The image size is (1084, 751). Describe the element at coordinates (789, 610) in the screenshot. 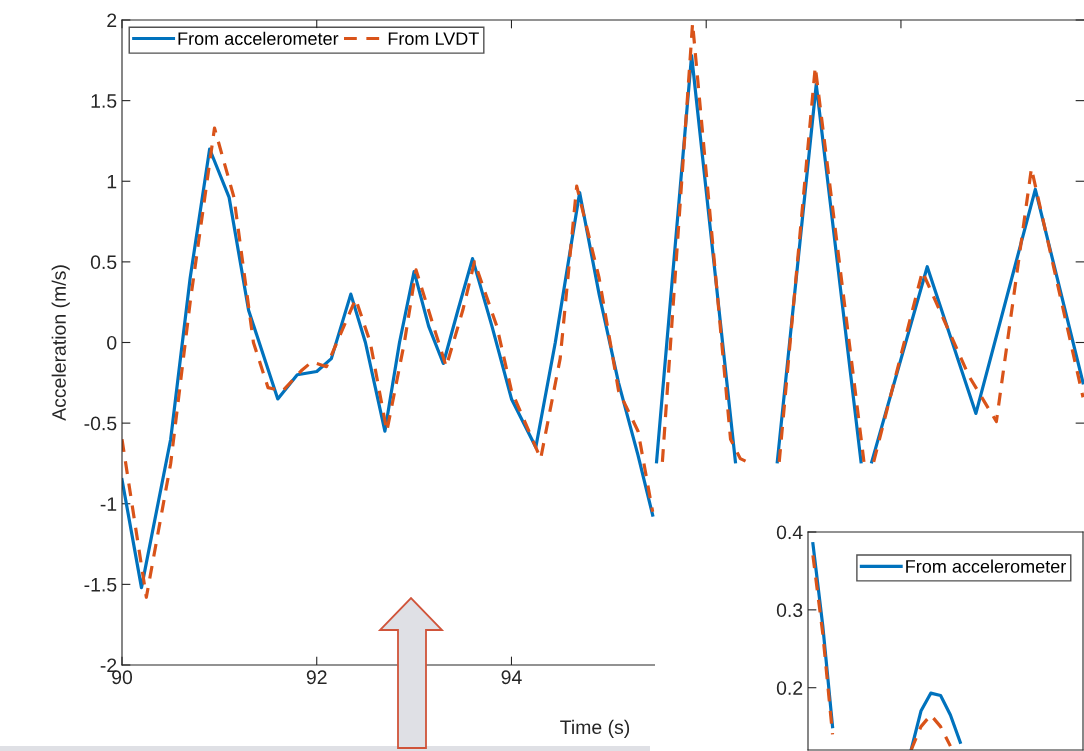

I see `y-tick-label: 0.3` at that location.